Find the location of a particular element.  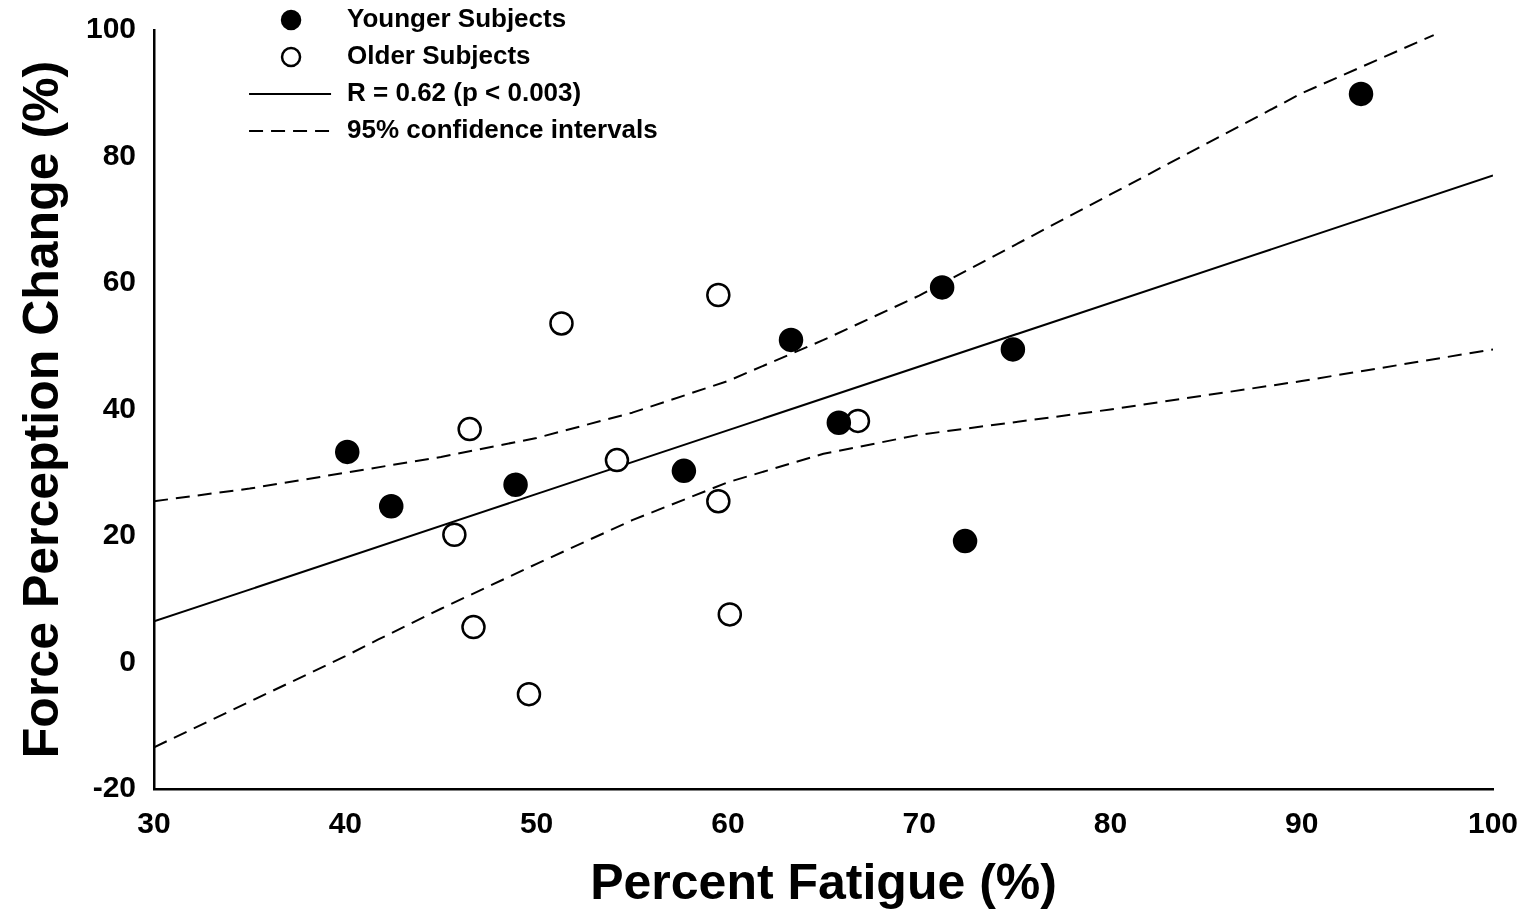

y-tick-label: 100 is located at coordinates (111, 28).